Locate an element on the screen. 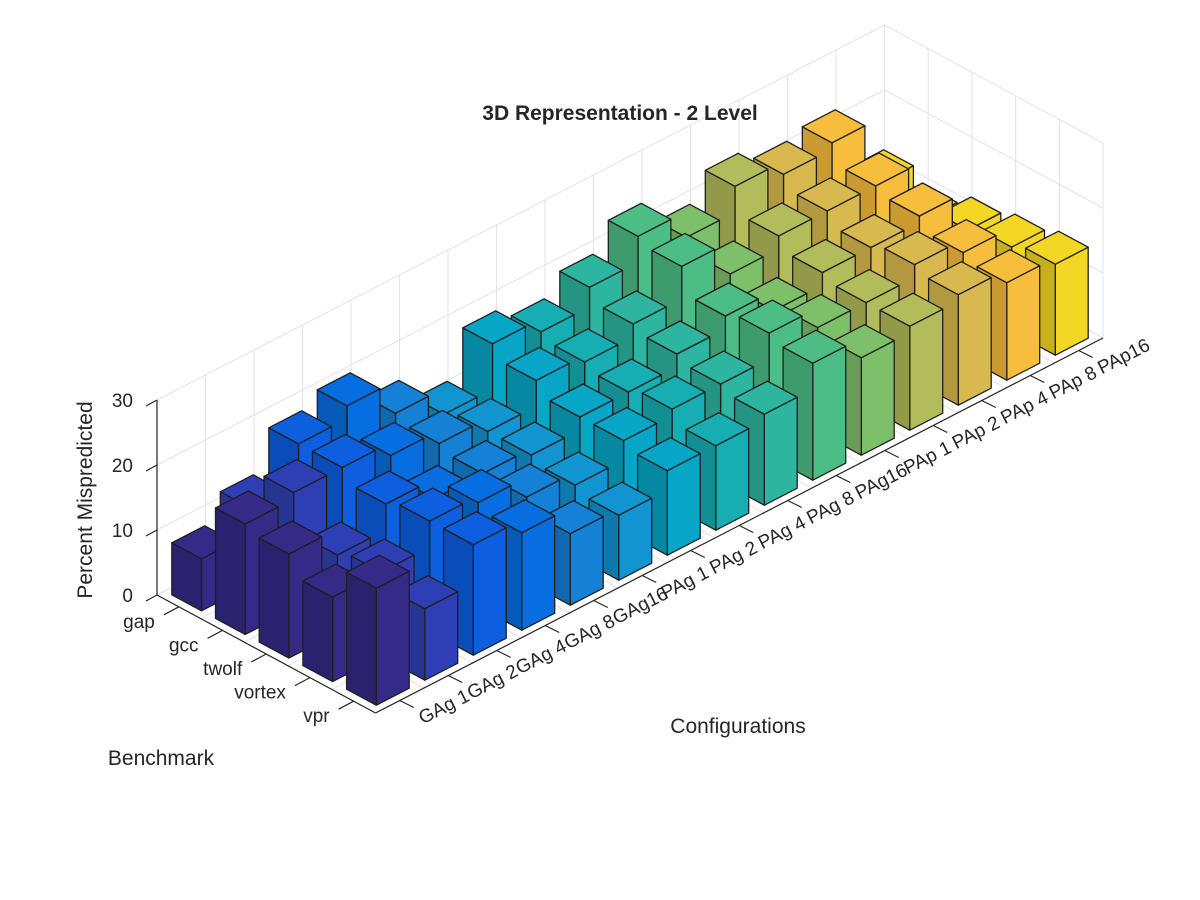 Image resolution: width=1200 pixels, height=900 pixels. y-tick-label: vortex is located at coordinates (260, 693).